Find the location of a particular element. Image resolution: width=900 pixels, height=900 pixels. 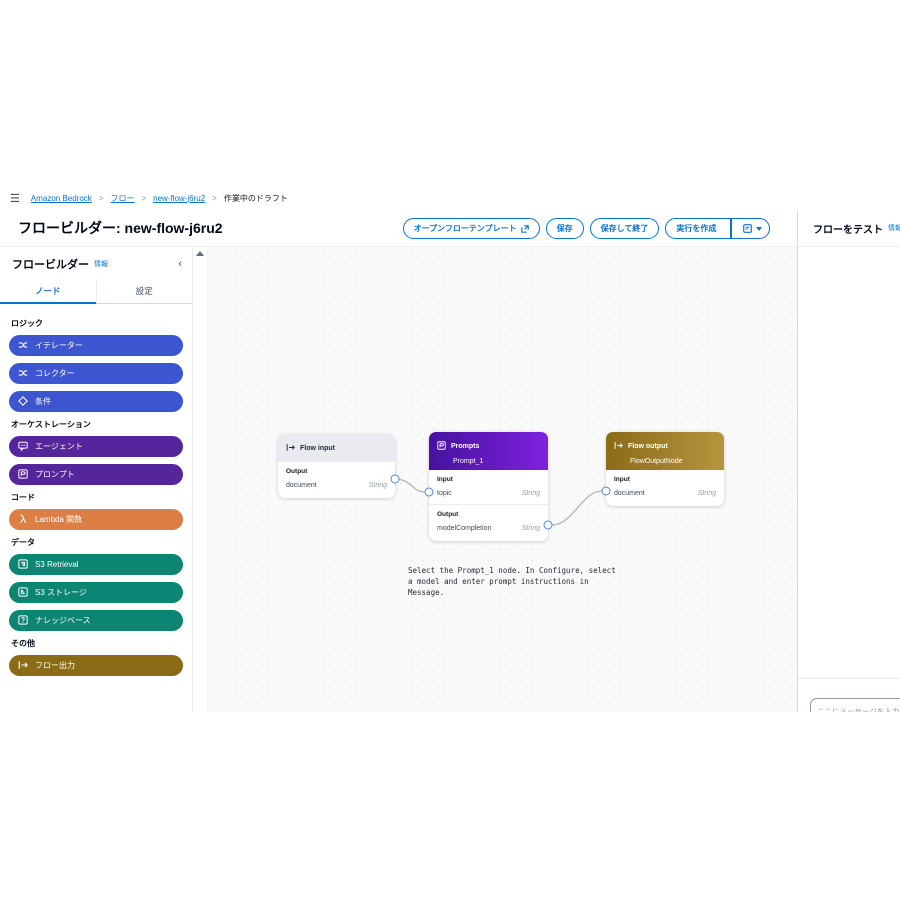

iterator-icon is located at coordinates (23, 346).